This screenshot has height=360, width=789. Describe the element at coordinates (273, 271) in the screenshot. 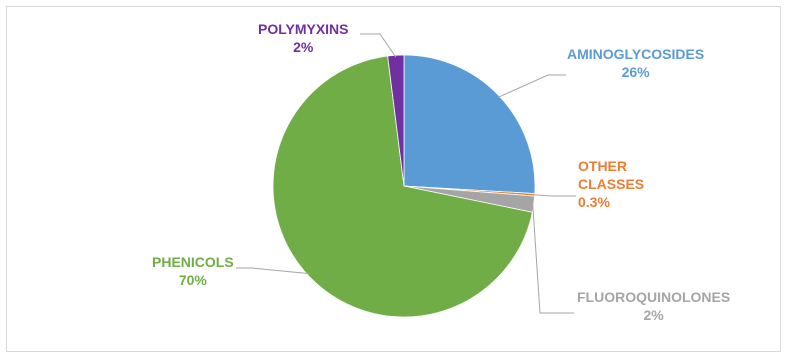

I see `leader-line-phenicols` at that location.